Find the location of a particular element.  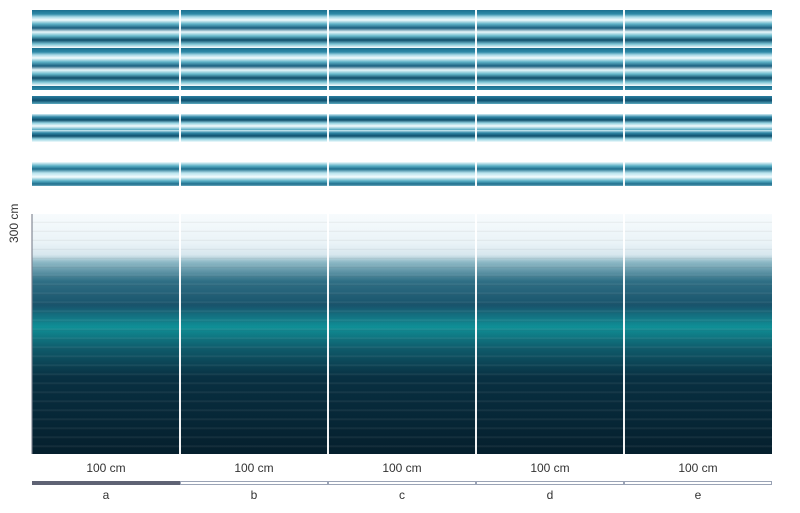

panel-selector-b is located at coordinates (254, 483).